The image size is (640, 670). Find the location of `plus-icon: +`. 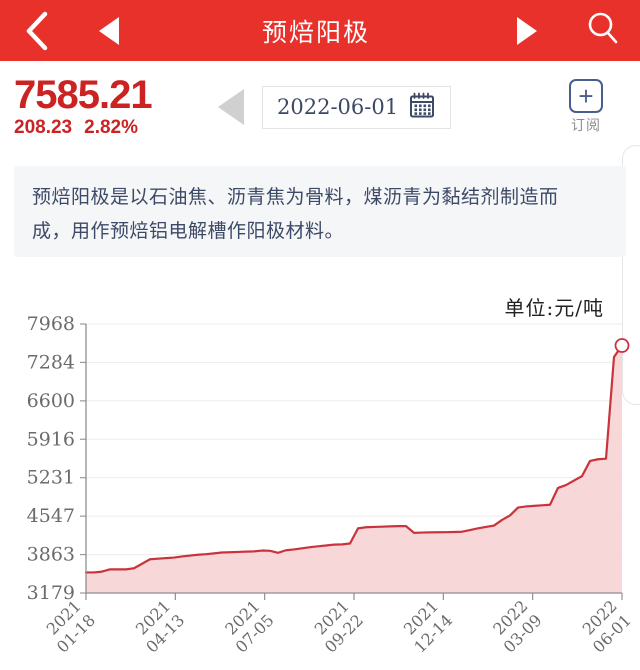

plus-icon: + is located at coordinates (586, 96).